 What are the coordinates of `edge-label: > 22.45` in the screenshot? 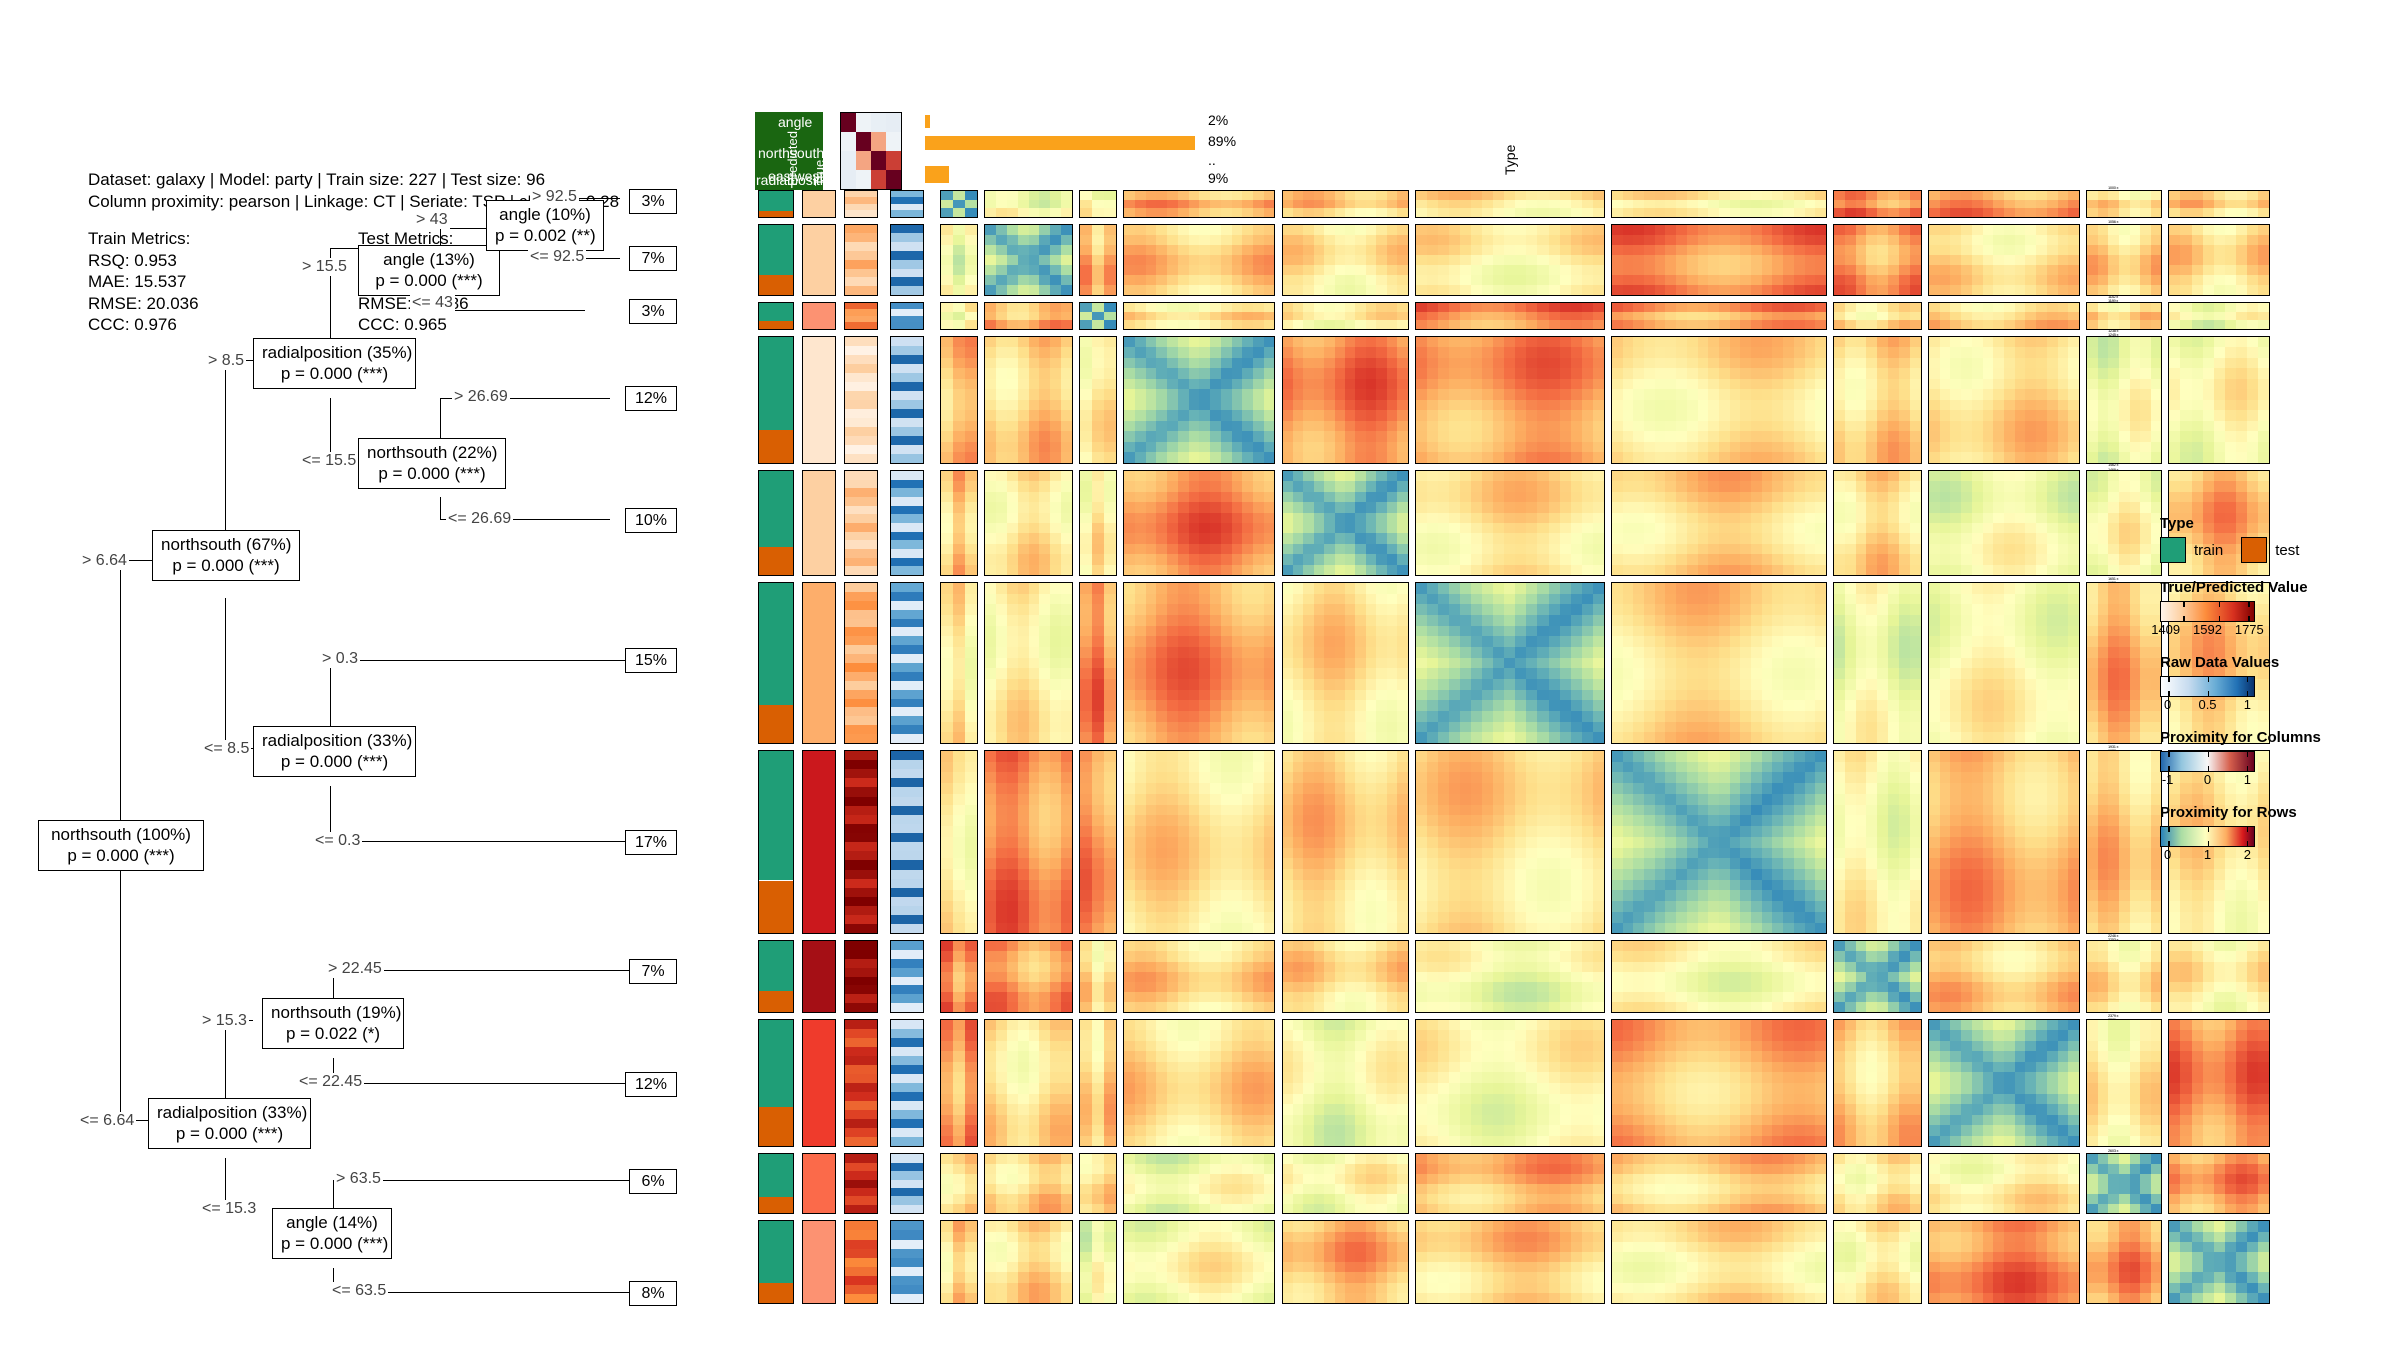 It's located at (355, 969).